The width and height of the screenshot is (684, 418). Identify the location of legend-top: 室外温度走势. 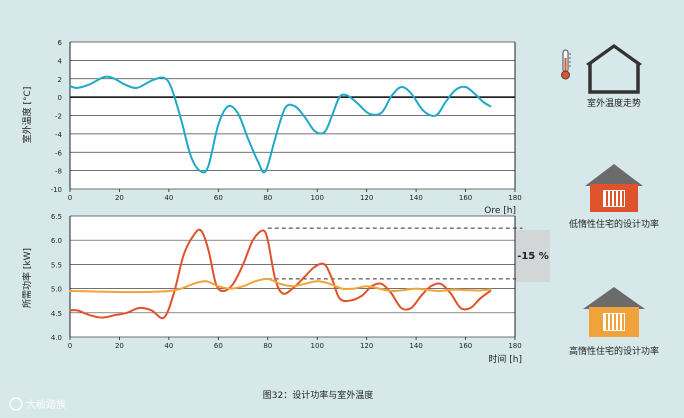
(601, 76).